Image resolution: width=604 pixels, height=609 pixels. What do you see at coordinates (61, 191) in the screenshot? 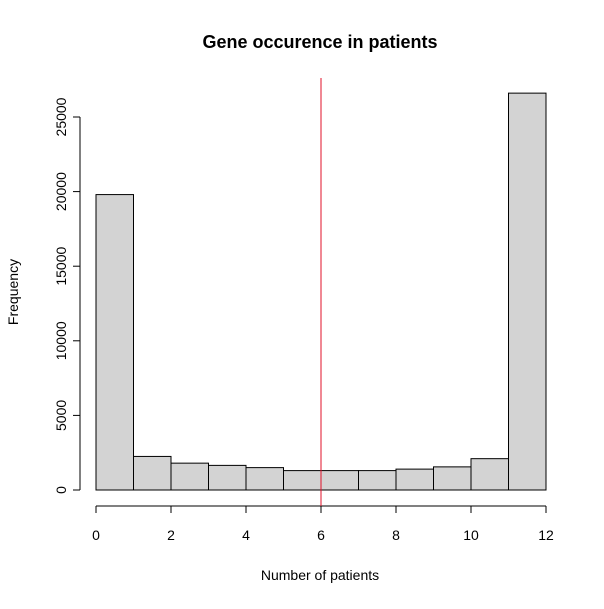
I see `y-tick-label: 20000` at bounding box center [61, 191].